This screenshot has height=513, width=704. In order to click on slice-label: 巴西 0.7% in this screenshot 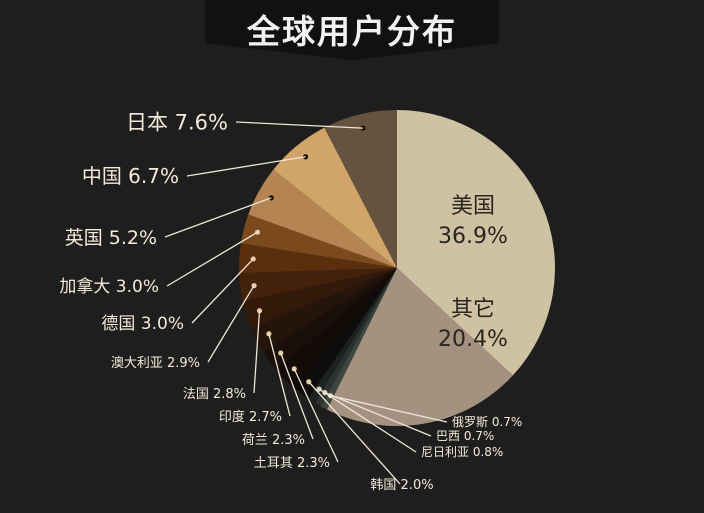, I will do `click(465, 436)`.